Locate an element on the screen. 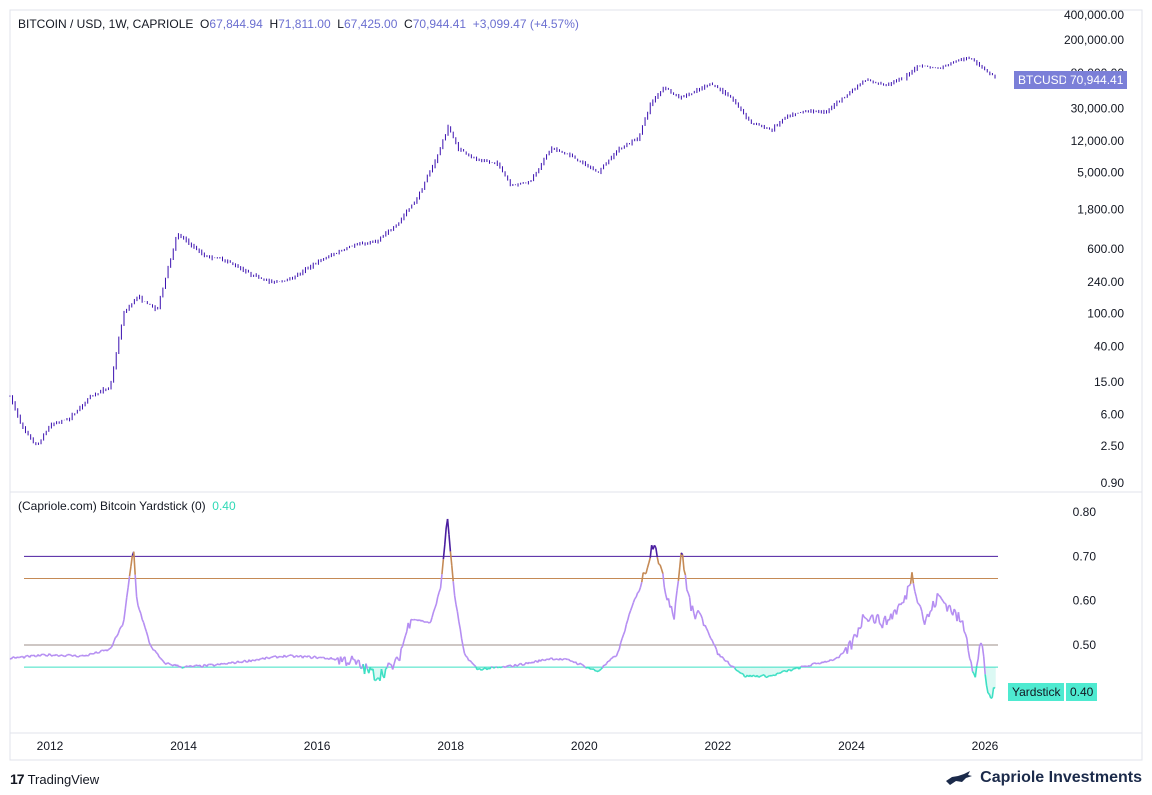 This screenshot has width=1152, height=795. price-tick-label: 600.00 is located at coordinates (1105, 249).